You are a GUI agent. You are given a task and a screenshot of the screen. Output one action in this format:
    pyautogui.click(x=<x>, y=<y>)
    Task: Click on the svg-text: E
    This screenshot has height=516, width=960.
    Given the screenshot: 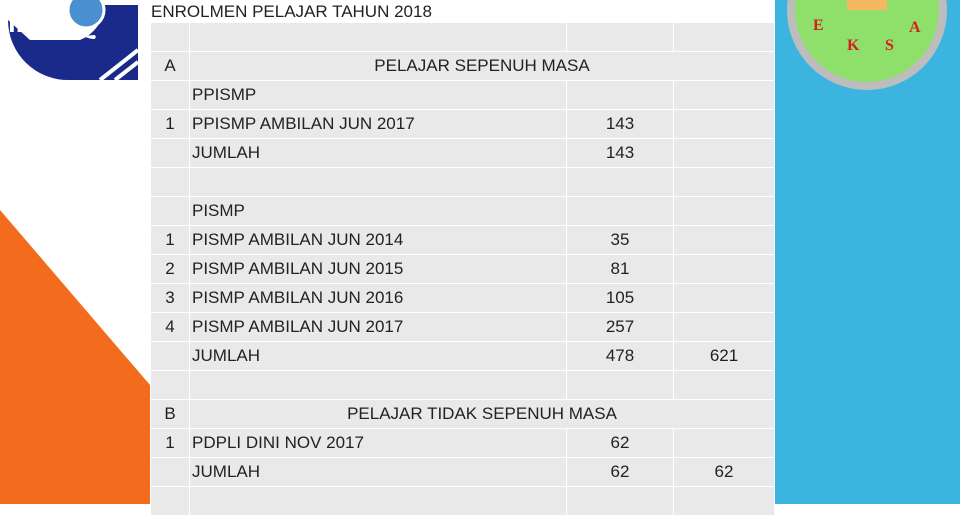 What is the action you would take?
    pyautogui.click(x=818, y=25)
    